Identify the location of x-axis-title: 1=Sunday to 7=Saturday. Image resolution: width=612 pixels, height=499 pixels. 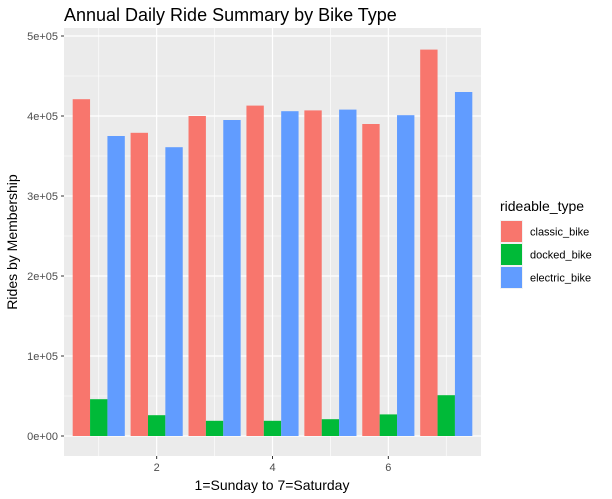
(272, 485).